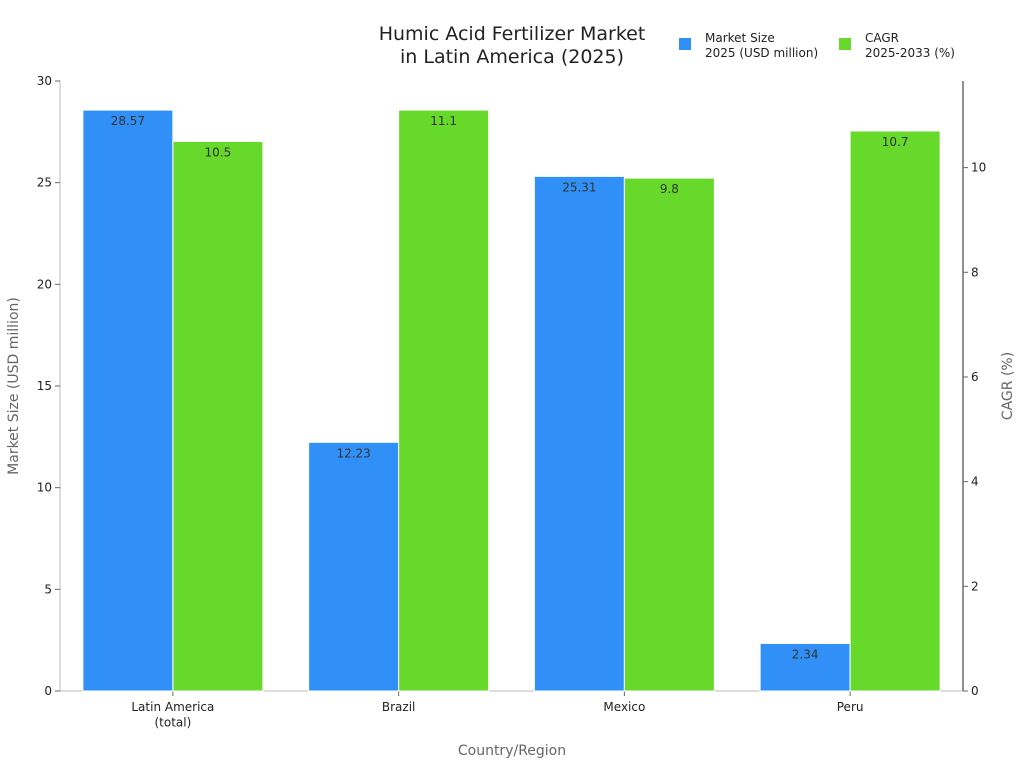 The height and width of the screenshot is (768, 1024). I want to click on y2-axis-label: CAGR (%), so click(1008, 386).